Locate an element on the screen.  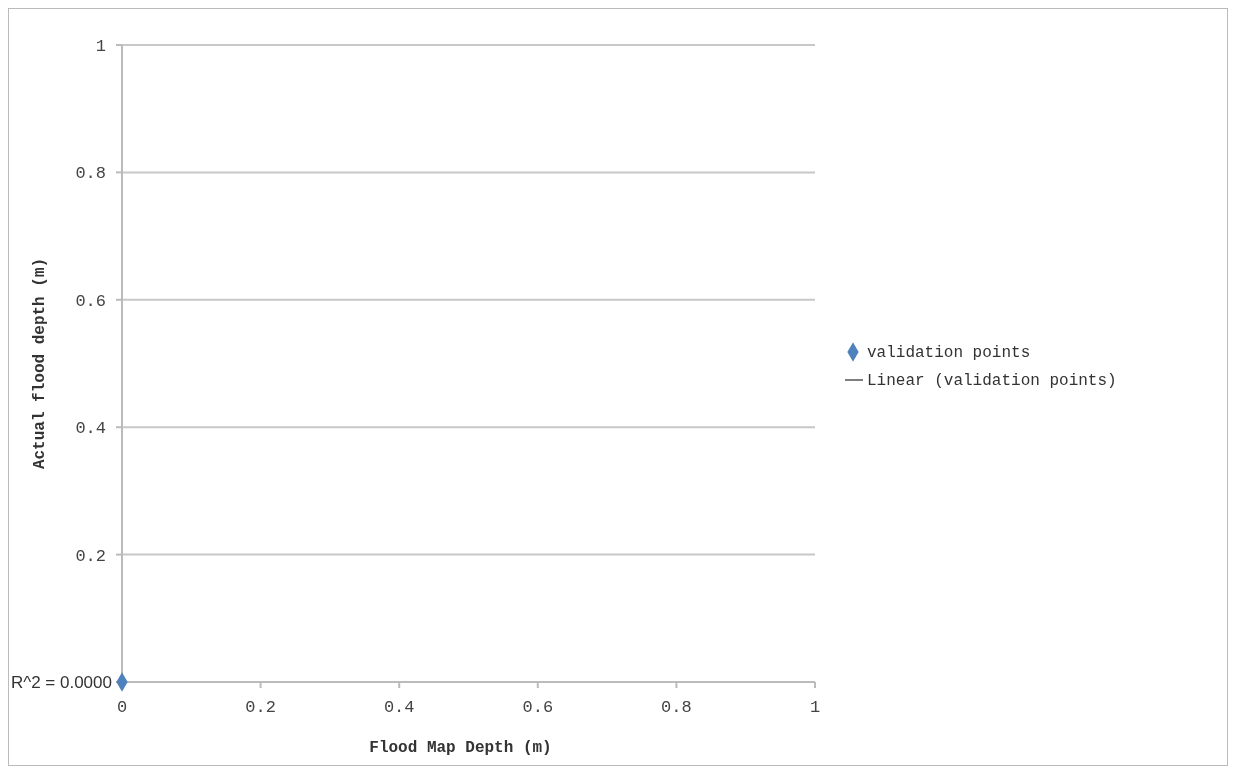
y-tick-label: 0.6 is located at coordinates (90, 301).